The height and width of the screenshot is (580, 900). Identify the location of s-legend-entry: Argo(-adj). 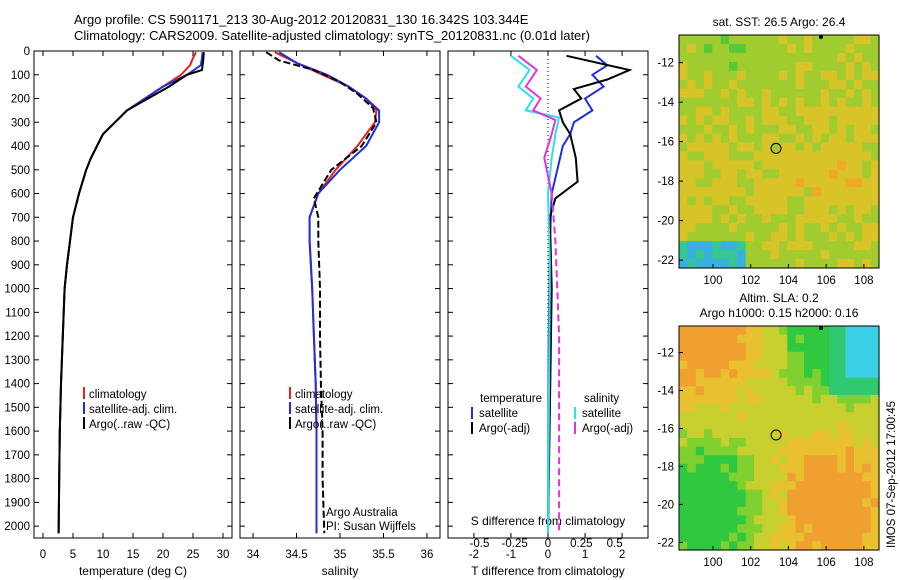
(607, 429).